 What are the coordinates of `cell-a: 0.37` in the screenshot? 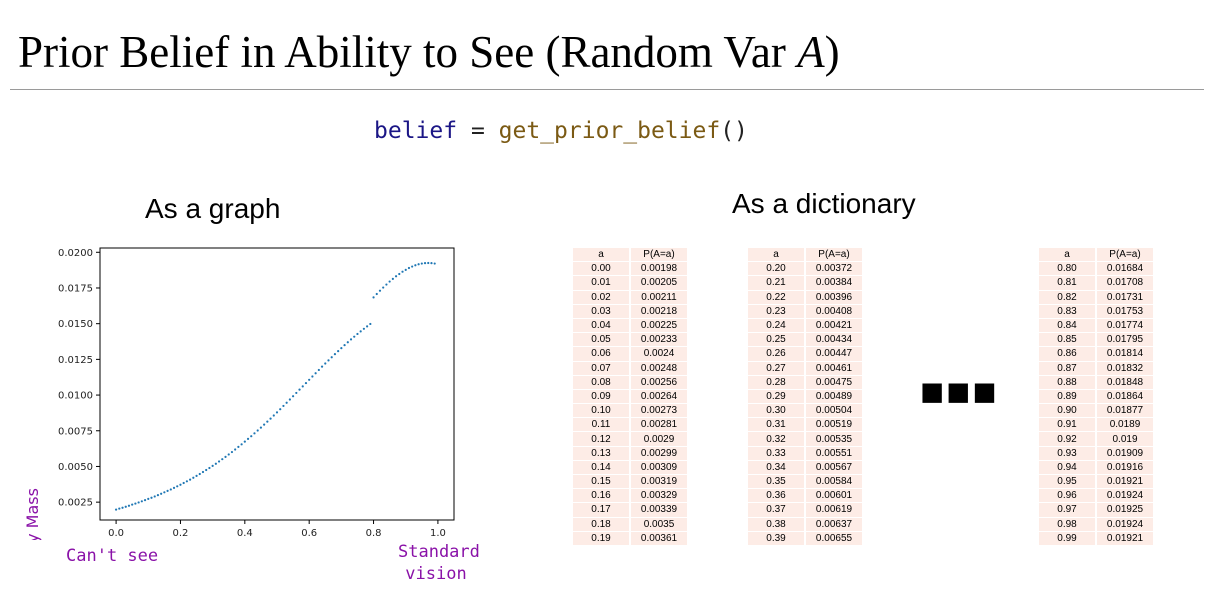 It's located at (777, 510).